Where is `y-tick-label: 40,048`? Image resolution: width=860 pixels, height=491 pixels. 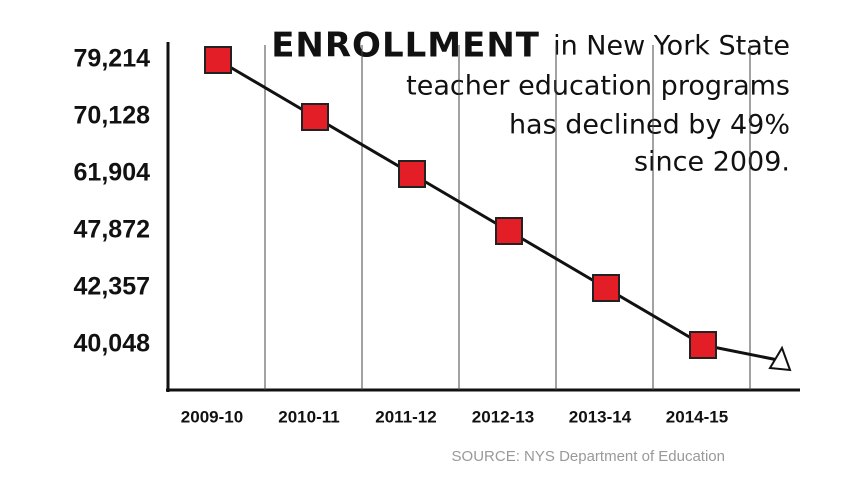 y-tick-label: 40,048 is located at coordinates (112, 344).